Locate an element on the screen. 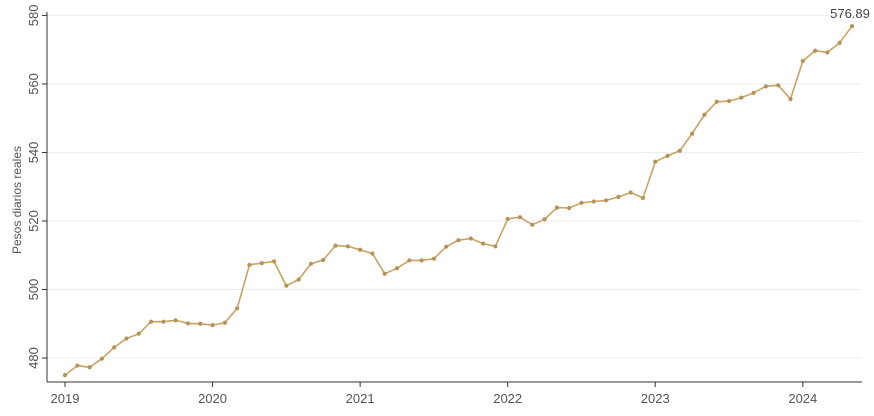  x-tick-label: 2019 is located at coordinates (65, 398).